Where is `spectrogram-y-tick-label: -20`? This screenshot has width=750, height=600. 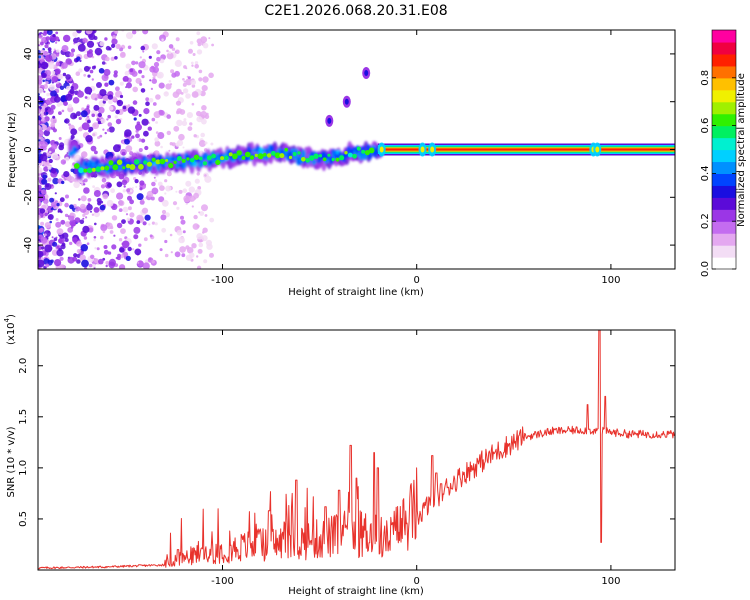 spectrogram-y-tick-label: -20 is located at coordinates (28, 197).